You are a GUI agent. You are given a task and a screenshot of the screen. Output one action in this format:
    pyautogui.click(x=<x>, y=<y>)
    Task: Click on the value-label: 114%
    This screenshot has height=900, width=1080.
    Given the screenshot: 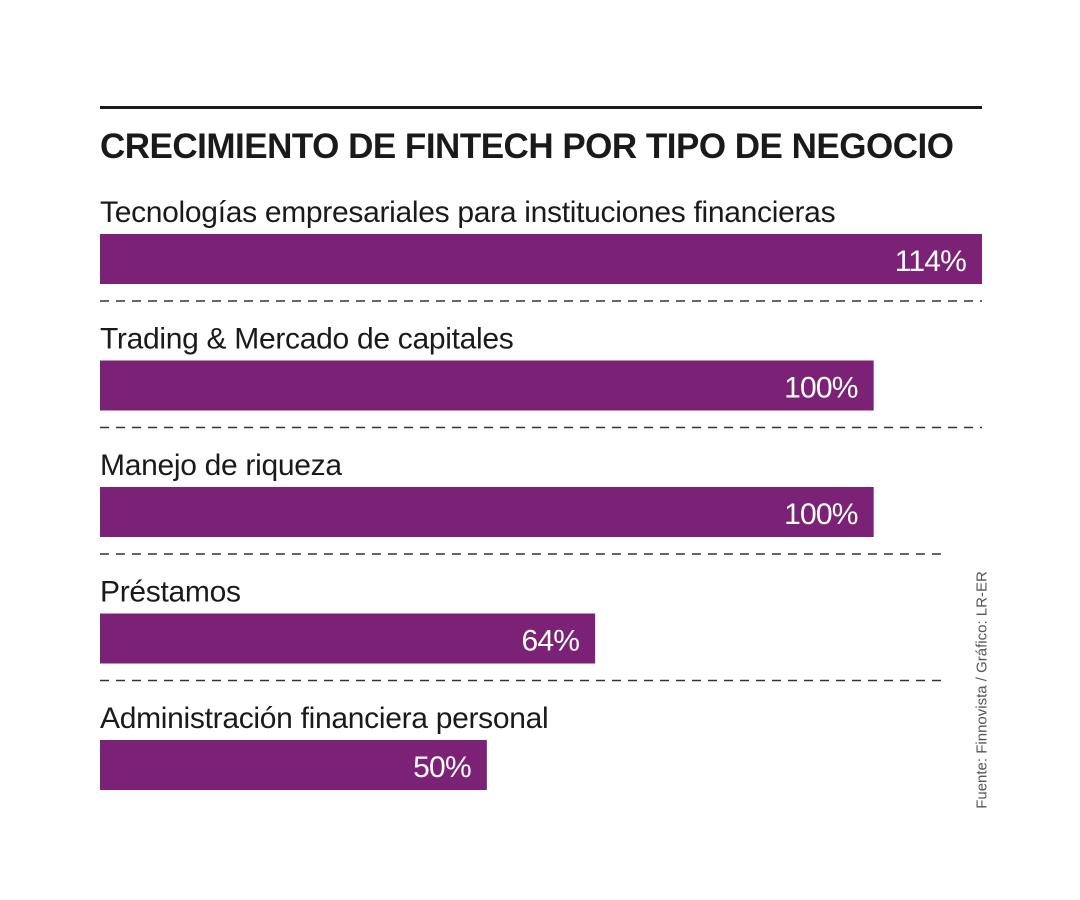 What is the action you would take?
    pyautogui.click(x=930, y=261)
    